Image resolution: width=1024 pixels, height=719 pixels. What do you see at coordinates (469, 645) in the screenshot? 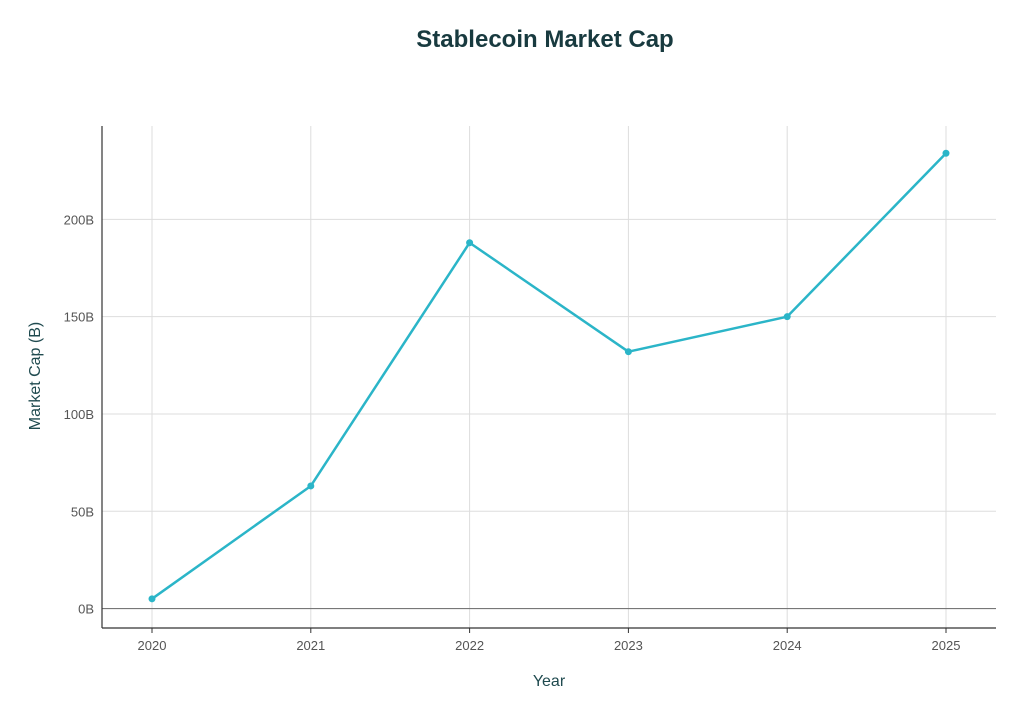
I see `x-tick-label: 2022` at bounding box center [469, 645].